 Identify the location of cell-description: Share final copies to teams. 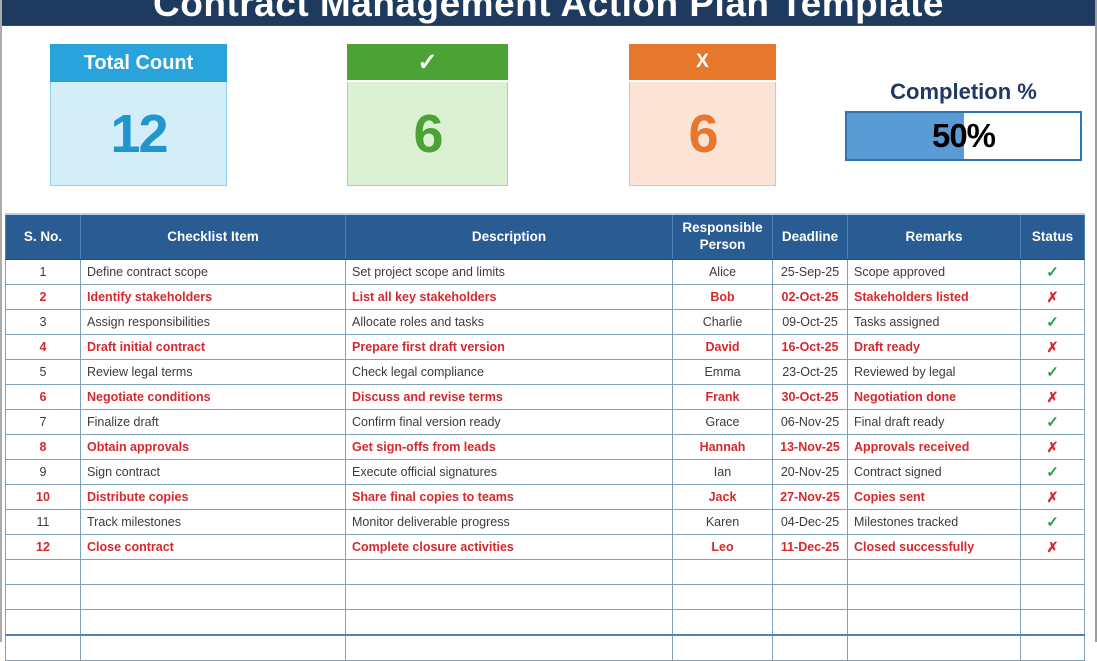
(509, 497).